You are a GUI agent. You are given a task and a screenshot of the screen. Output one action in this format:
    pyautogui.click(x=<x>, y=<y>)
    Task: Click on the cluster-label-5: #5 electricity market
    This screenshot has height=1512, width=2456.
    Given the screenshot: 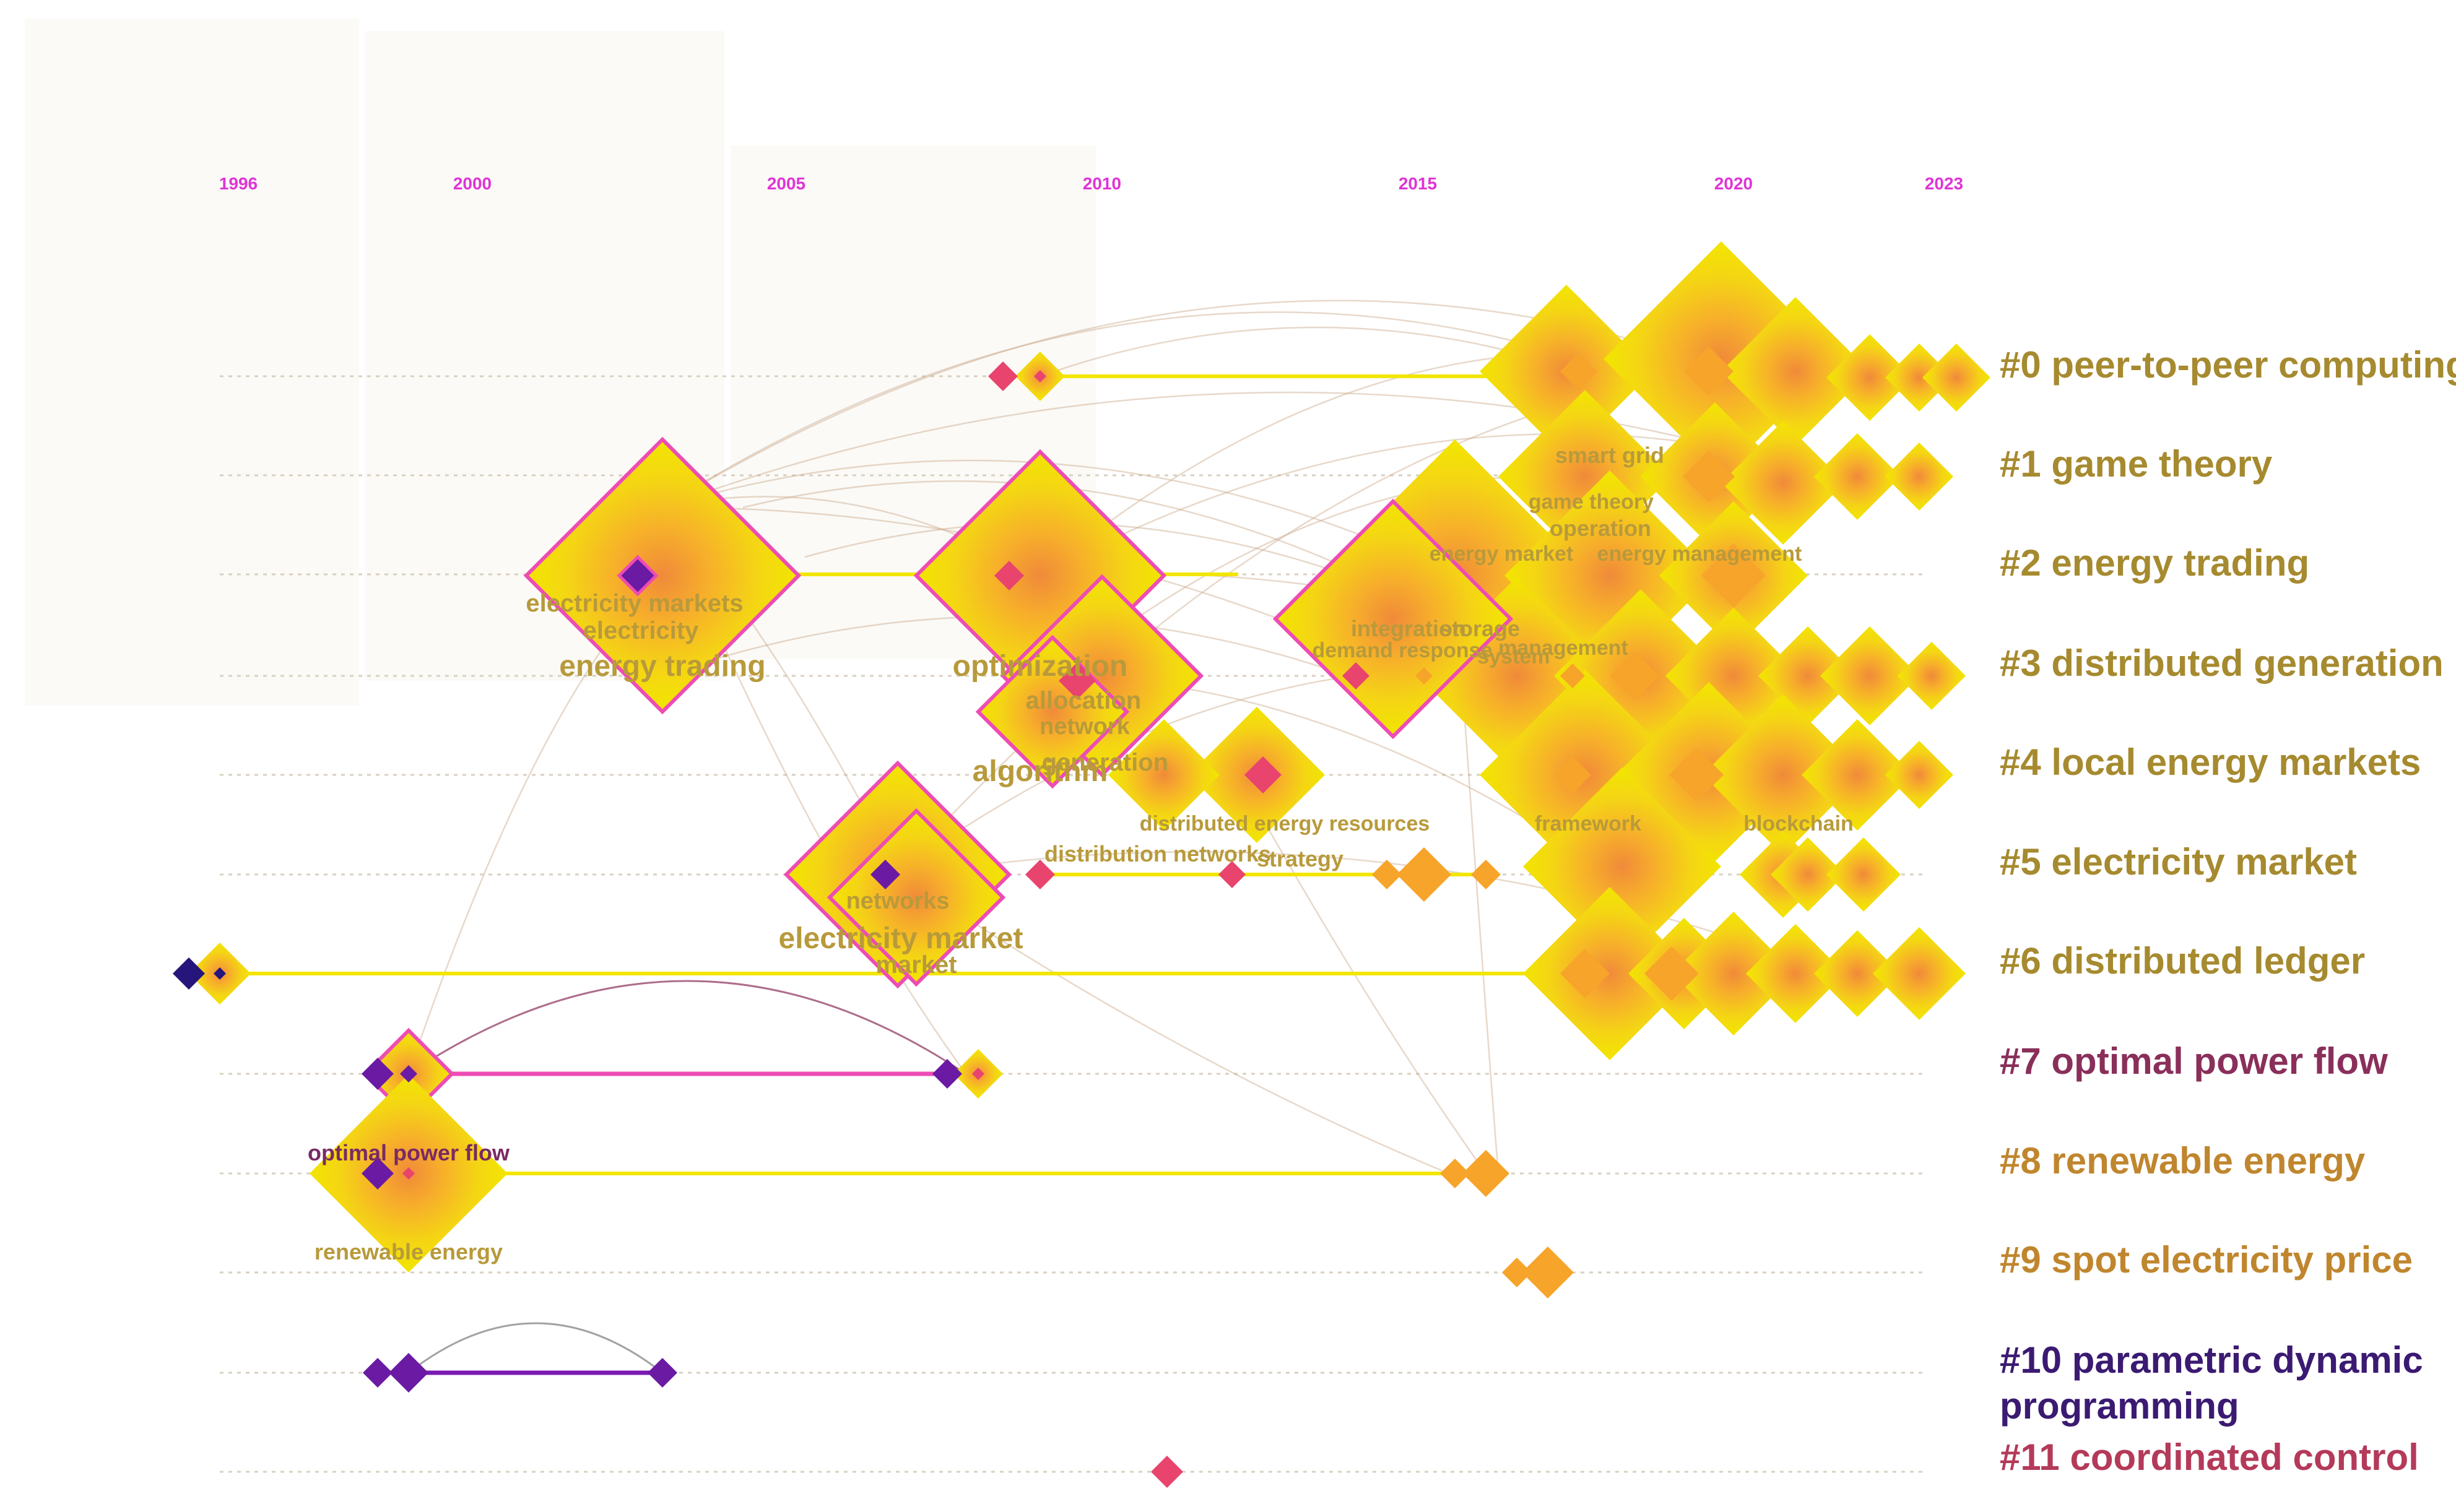 What is the action you would take?
    pyautogui.click(x=2178, y=862)
    